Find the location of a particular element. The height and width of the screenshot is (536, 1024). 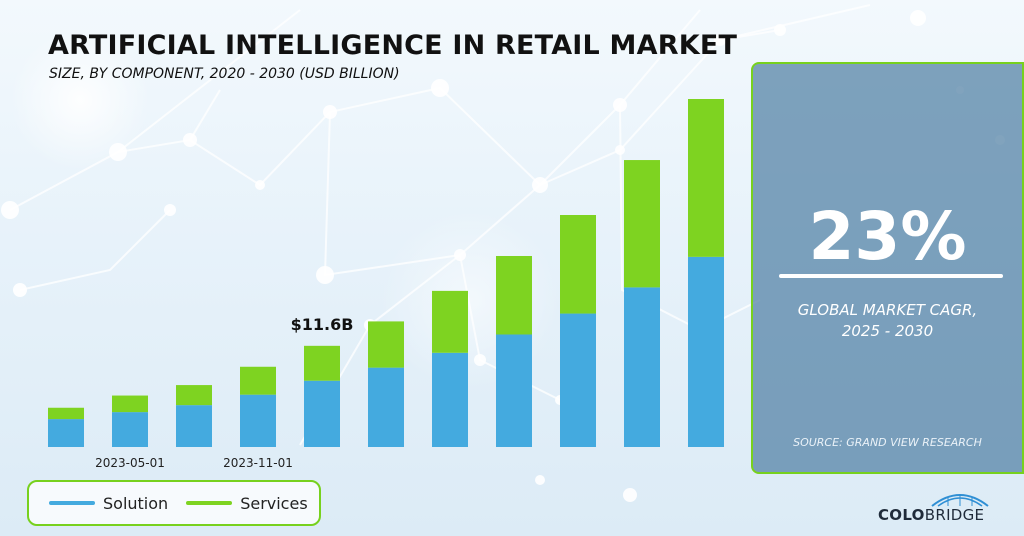

cagr-value: 23% is located at coordinates (887, 236).